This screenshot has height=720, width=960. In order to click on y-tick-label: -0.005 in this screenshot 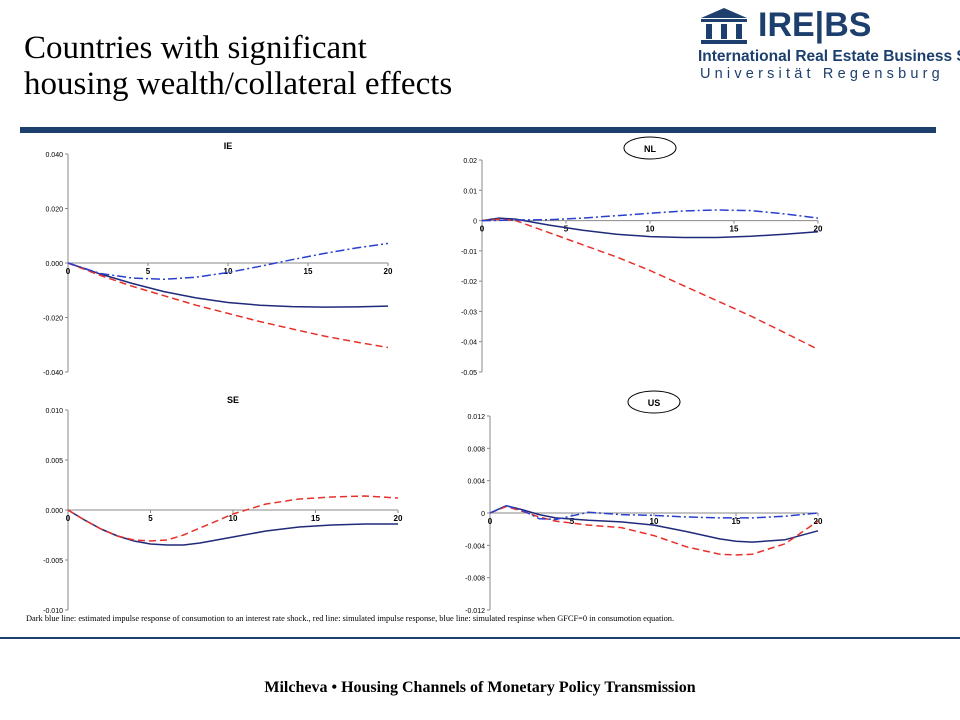, I will do `click(53, 561)`.